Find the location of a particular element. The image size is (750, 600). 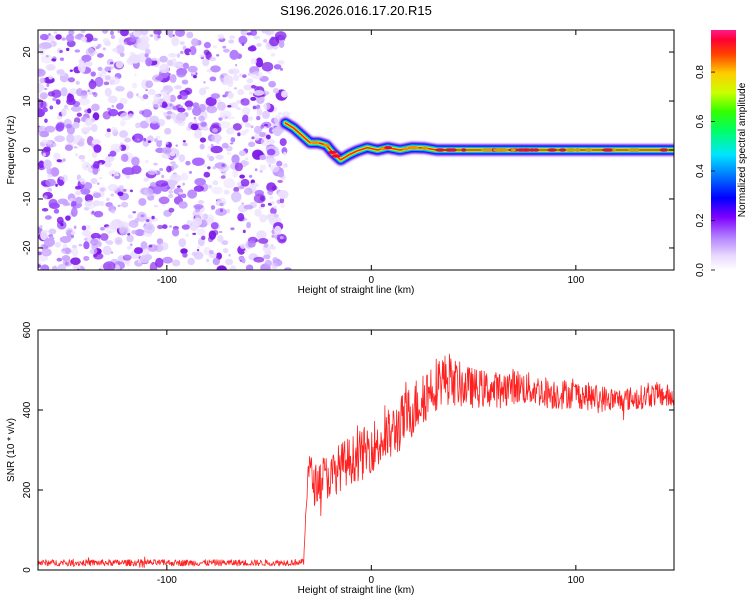

figure-title: S196.2026.016.17.20.R15 is located at coordinates (356, 10).